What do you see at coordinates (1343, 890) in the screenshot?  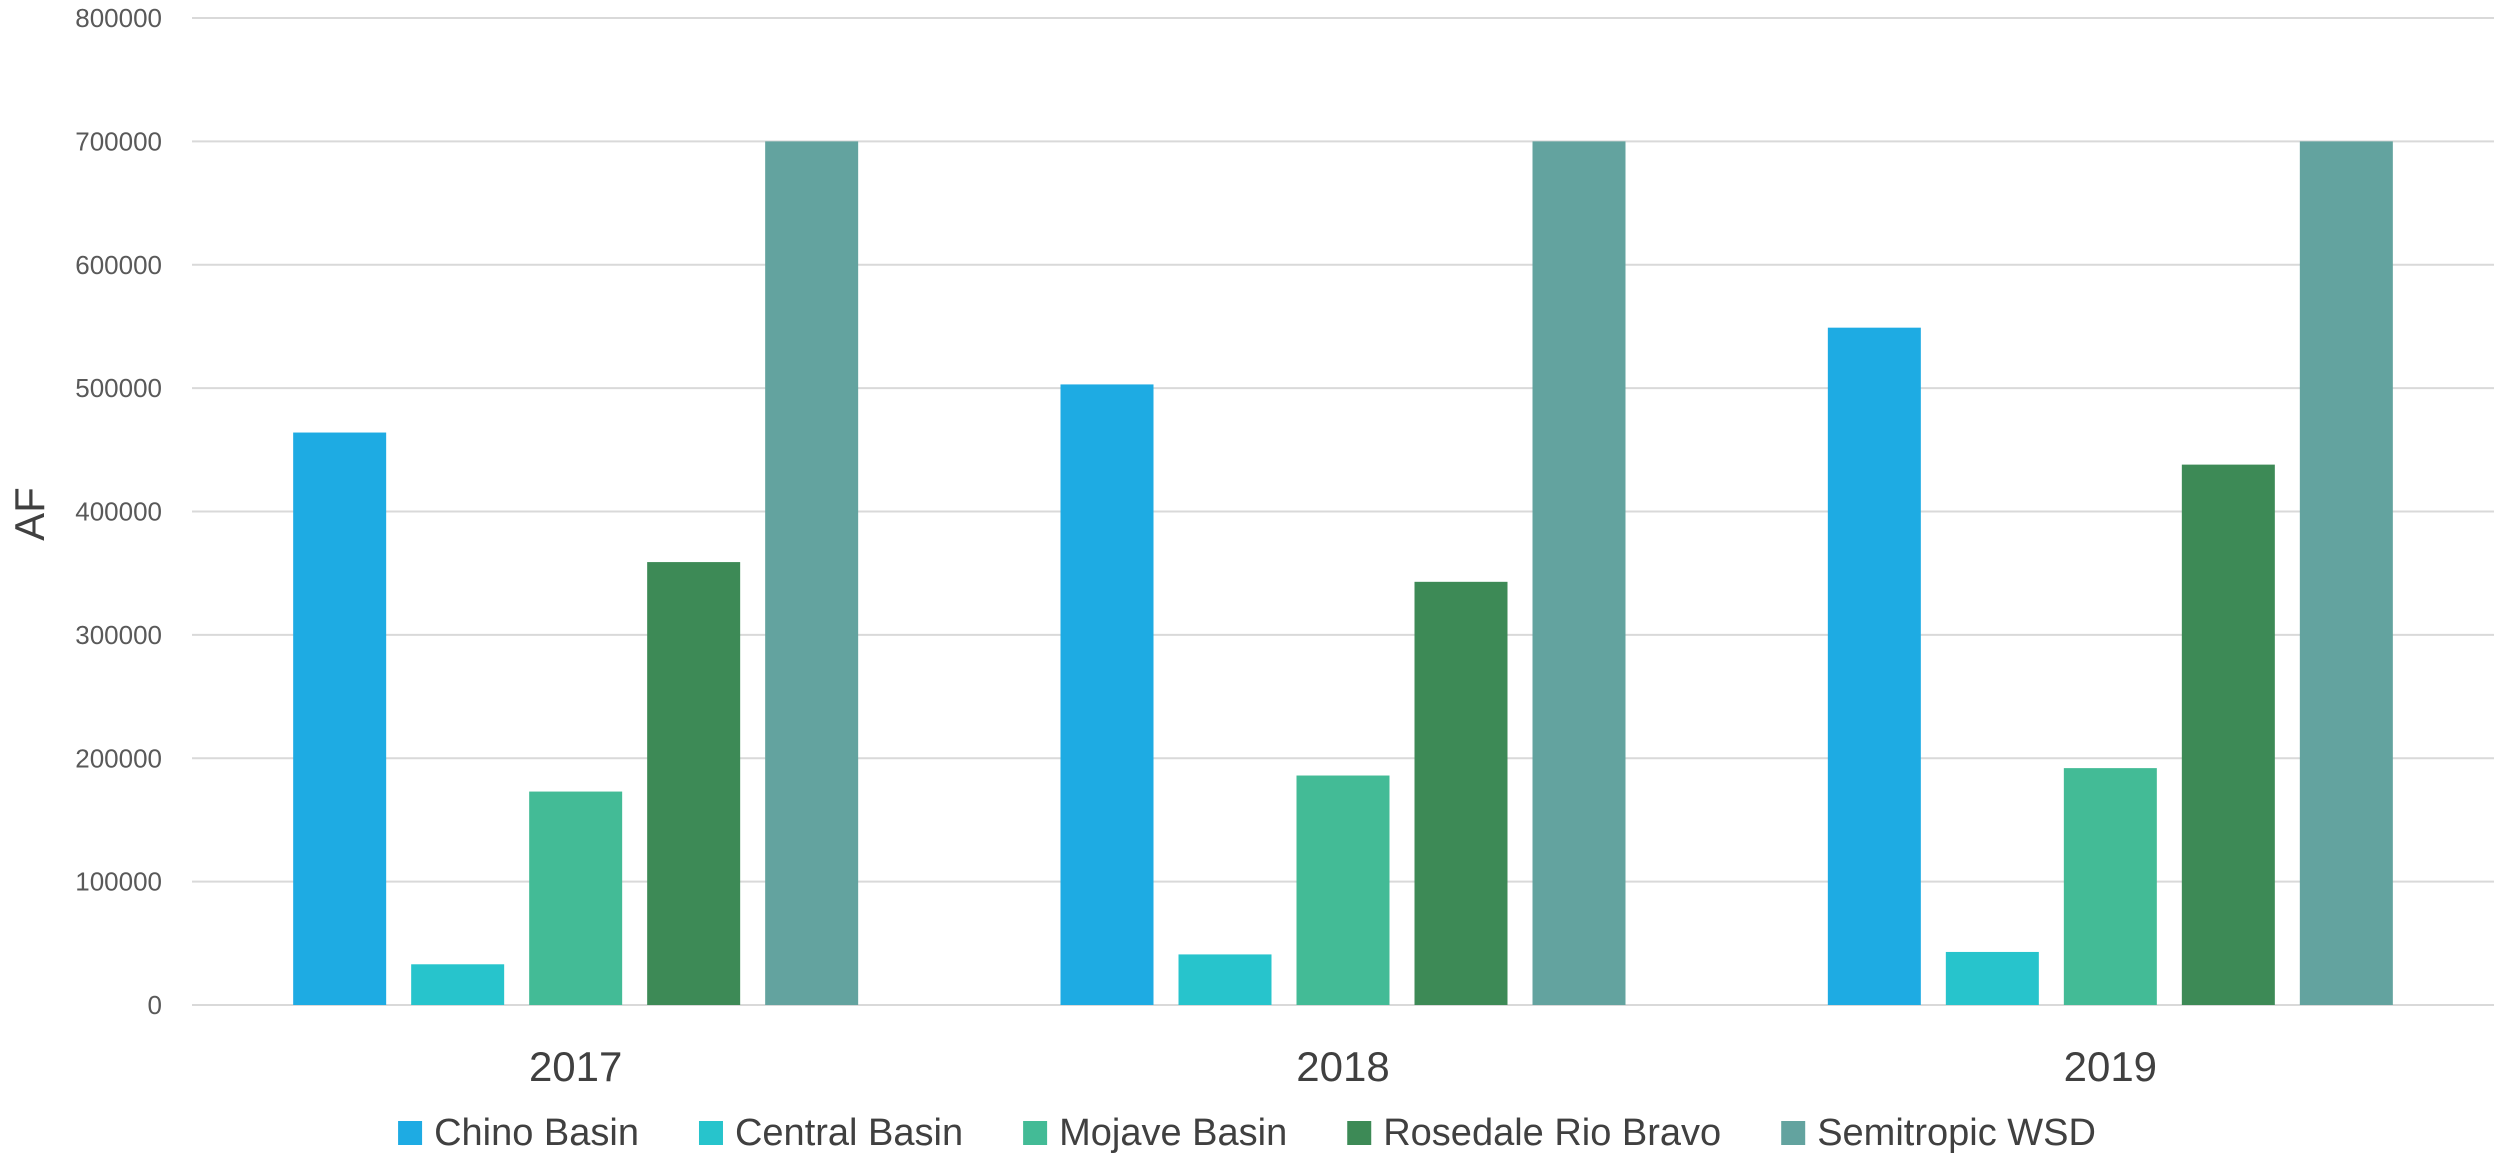 I see `bar-mojave-basin-2018` at bounding box center [1343, 890].